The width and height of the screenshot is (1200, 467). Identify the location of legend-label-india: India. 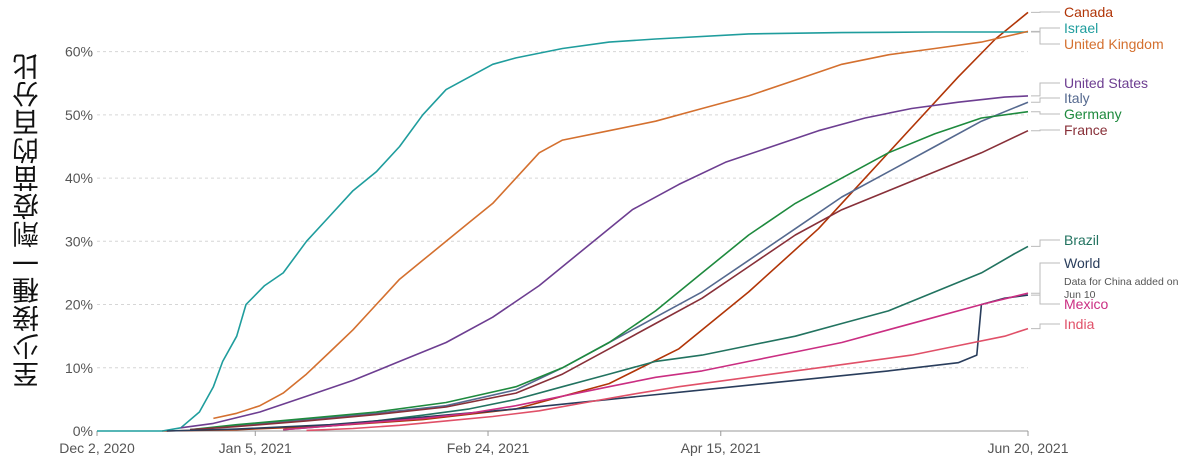
(1079, 324).